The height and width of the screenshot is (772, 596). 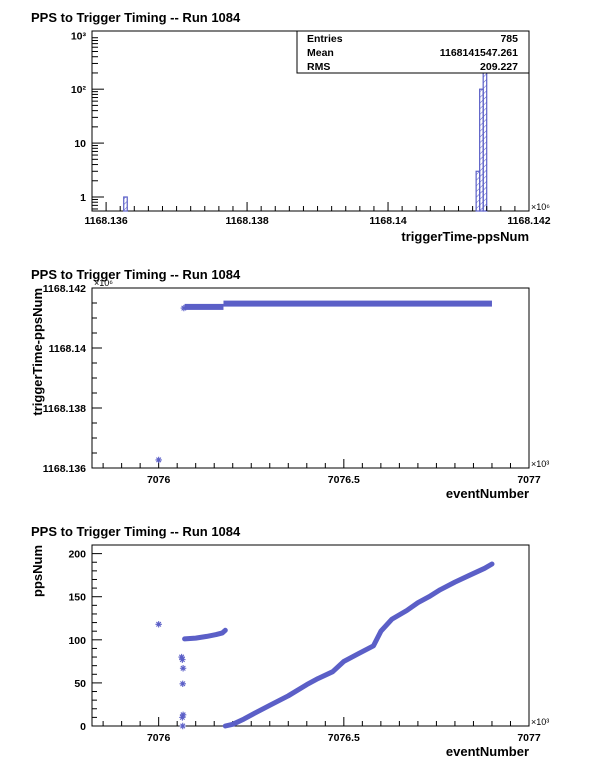 What do you see at coordinates (64, 409) in the screenshot?
I see `y-tick-label: 1168.138` at bounding box center [64, 409].